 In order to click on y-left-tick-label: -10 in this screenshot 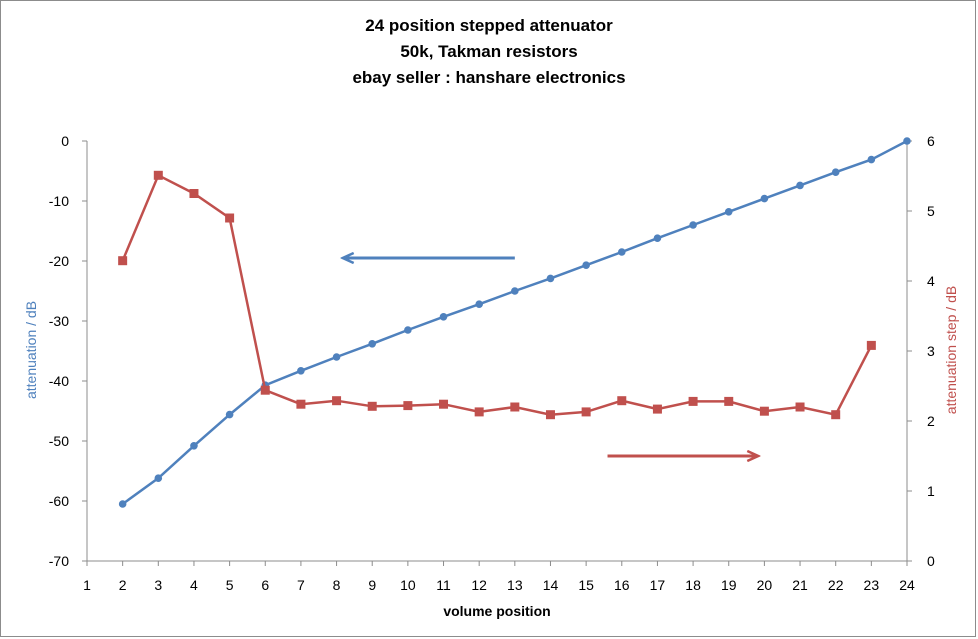, I will do `click(59, 201)`.